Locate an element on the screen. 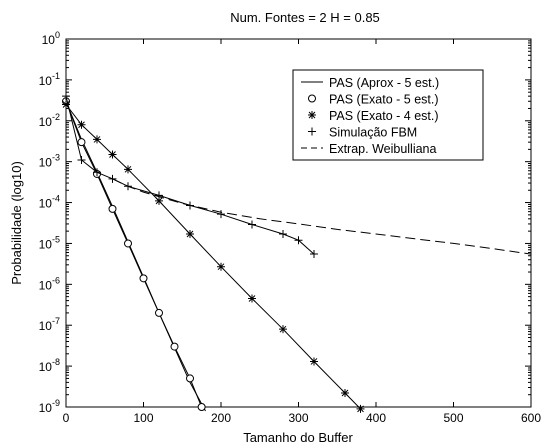  legend-box is located at coordinates (388, 115).